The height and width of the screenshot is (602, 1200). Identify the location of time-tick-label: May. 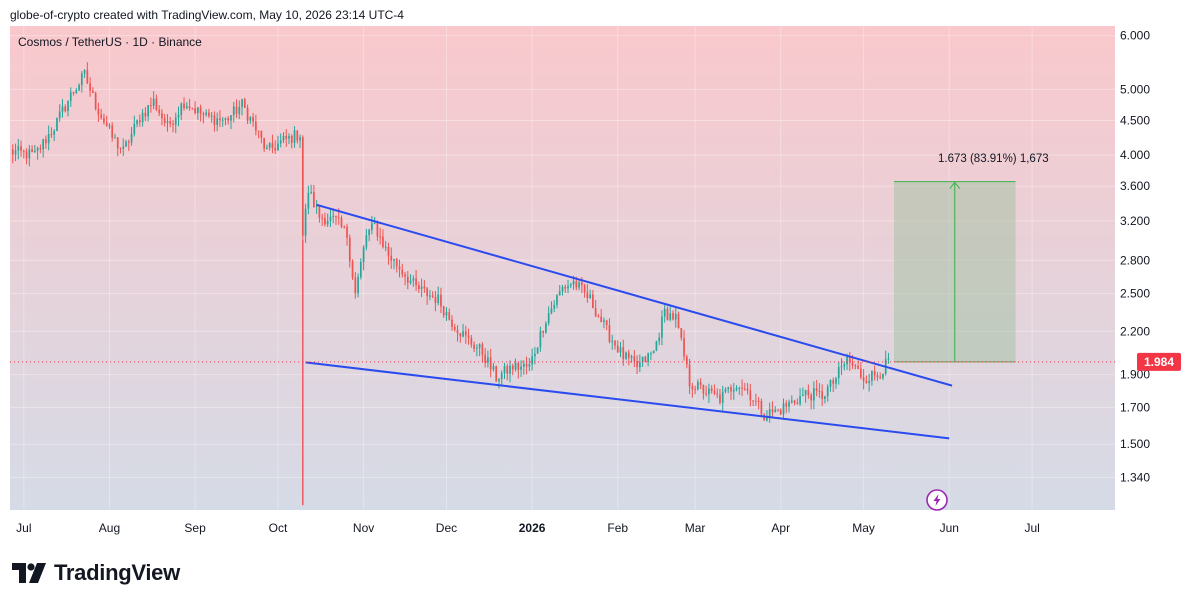
(863, 528).